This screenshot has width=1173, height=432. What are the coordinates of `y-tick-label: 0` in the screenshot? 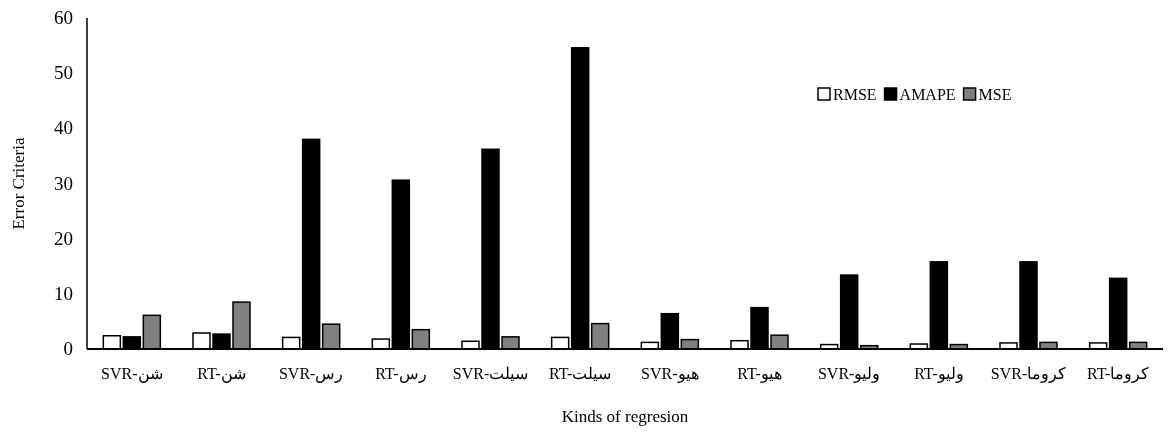 It's located at (68, 348).